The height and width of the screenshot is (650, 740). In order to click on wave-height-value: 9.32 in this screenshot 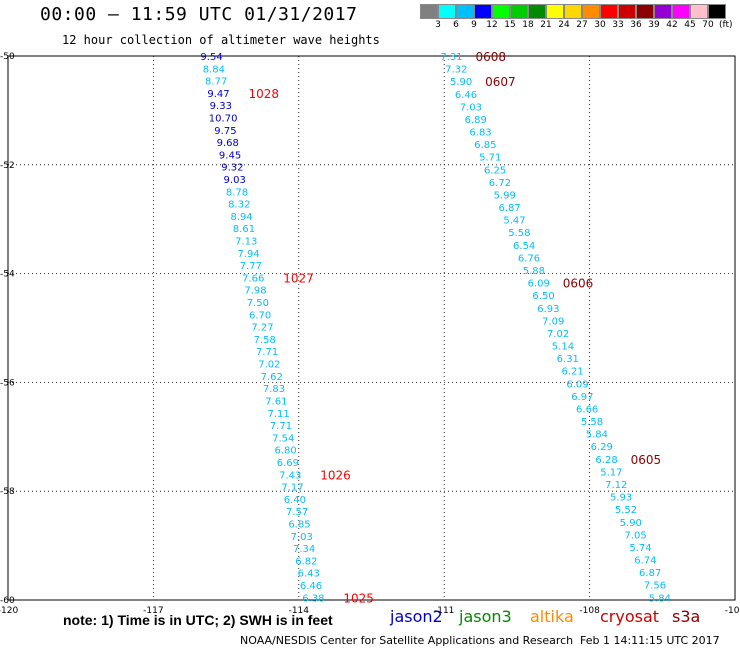, I will do `click(232, 168)`.